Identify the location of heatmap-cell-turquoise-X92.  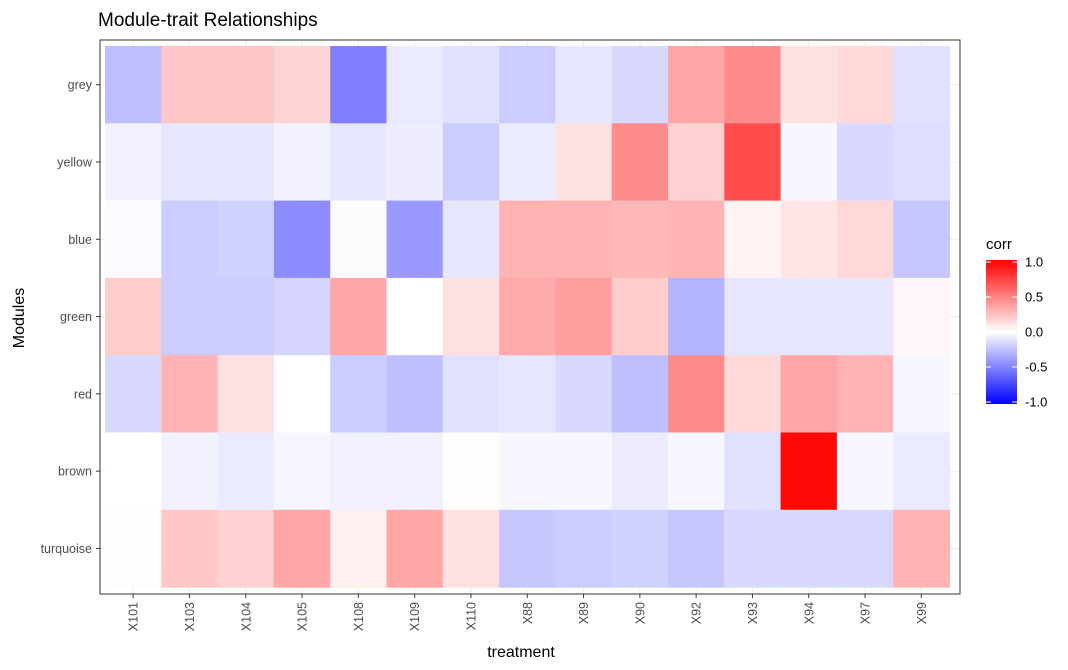
(696, 548).